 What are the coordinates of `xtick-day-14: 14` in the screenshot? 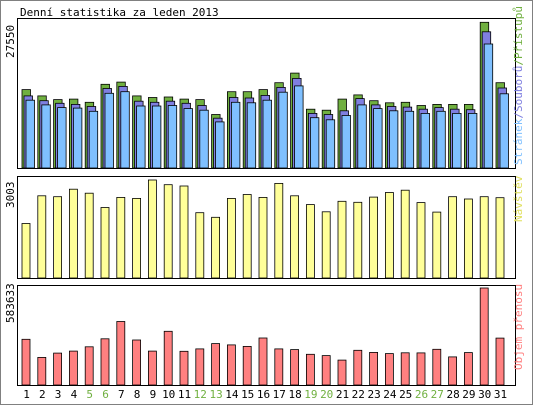 It's located at (232, 394).